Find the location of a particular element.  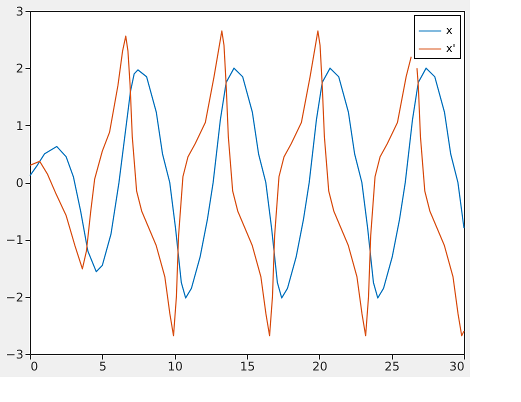

x-tick-label: 20 is located at coordinates (320, 367).